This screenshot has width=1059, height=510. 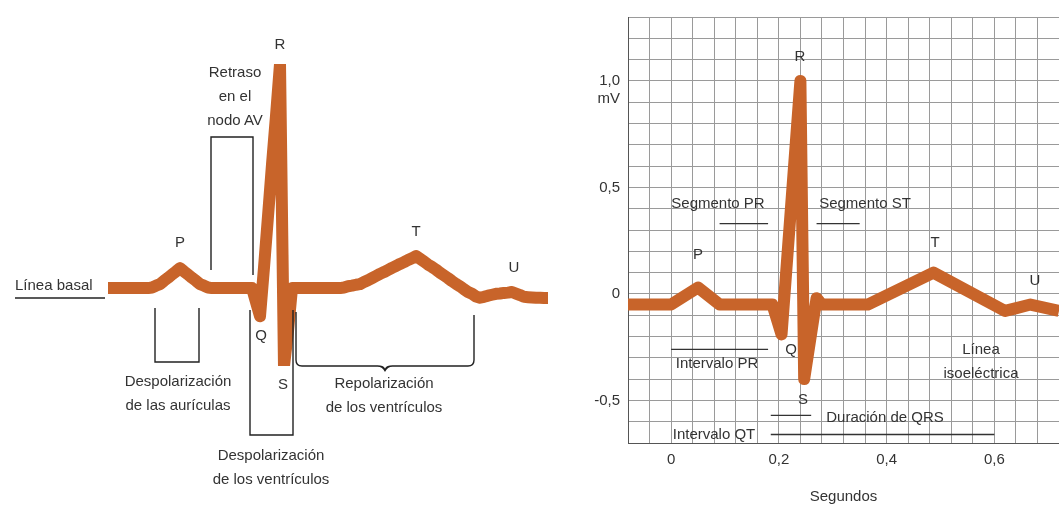 I want to click on text: S, so click(x=283, y=384).